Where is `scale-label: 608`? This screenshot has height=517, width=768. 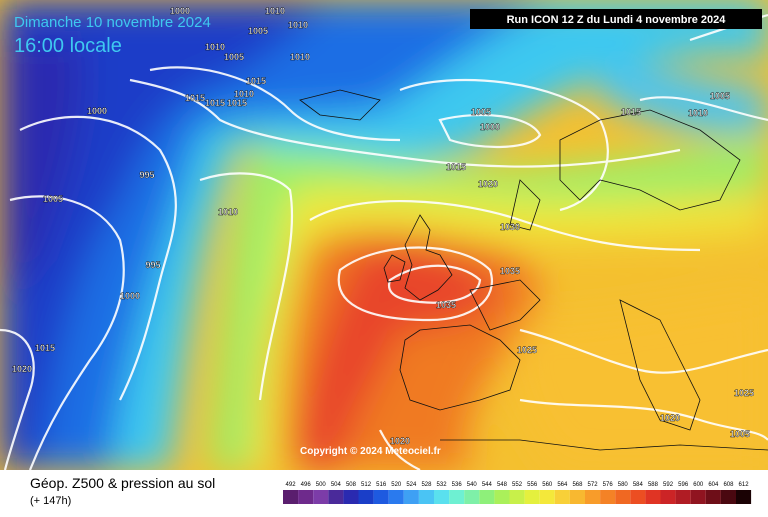 scale-label: 608 is located at coordinates (728, 485).